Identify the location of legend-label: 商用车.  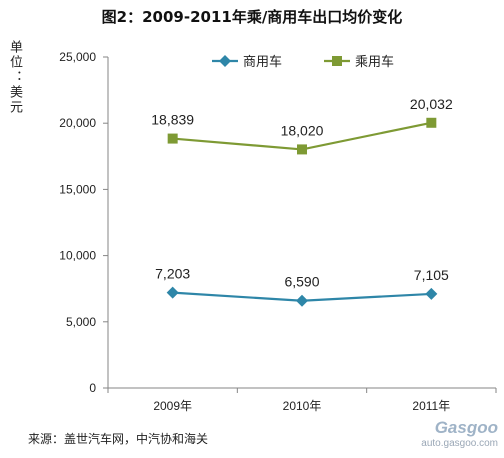
(262, 62).